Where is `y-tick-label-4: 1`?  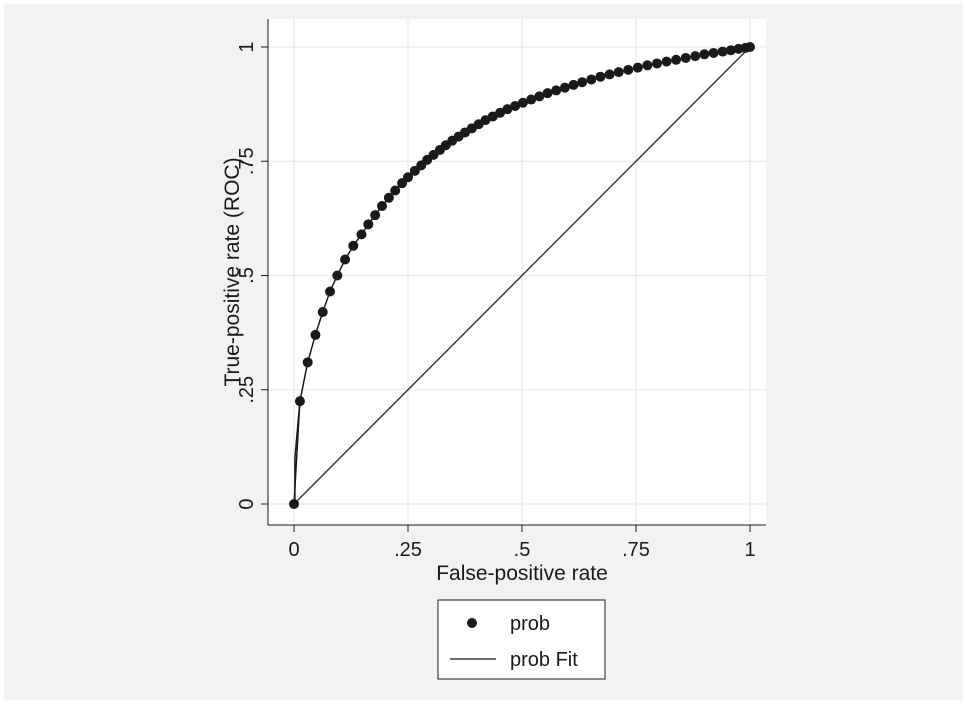 y-tick-label-4: 1 is located at coordinates (247, 46).